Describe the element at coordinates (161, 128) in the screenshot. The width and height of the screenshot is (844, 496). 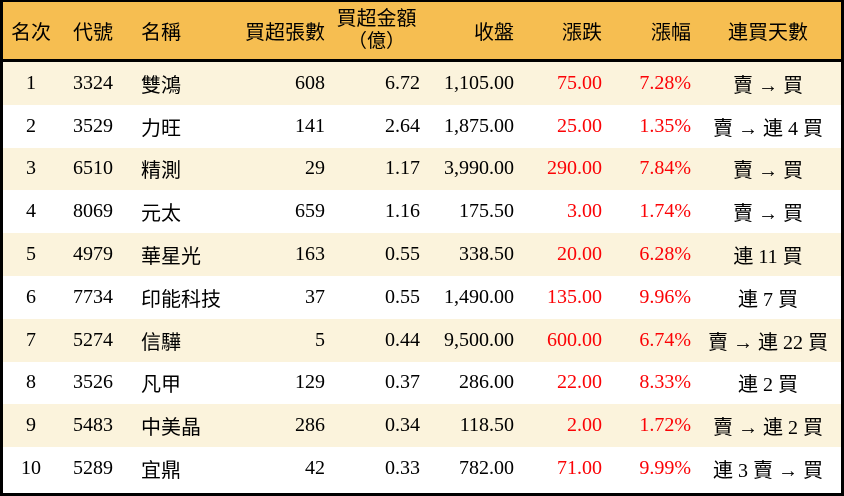
I see `cell-name: 力旺` at that location.